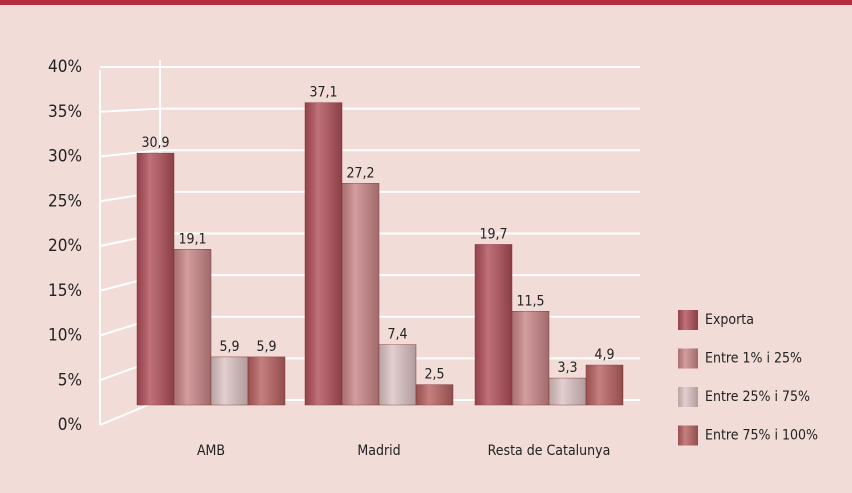 The image size is (852, 493). What do you see at coordinates (70, 380) in the screenshot?
I see `y-tick-label: 5%` at bounding box center [70, 380].